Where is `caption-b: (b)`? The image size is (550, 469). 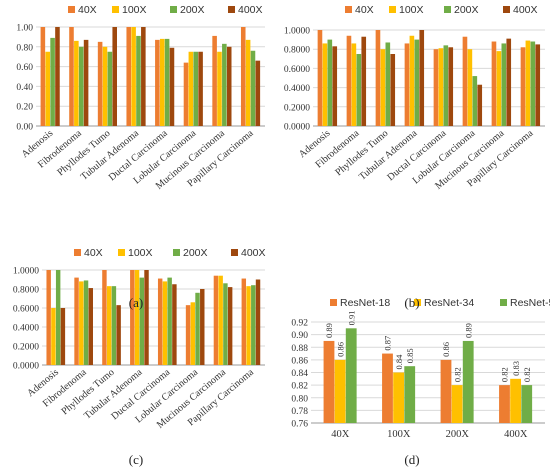 caption-b: (b) is located at coordinates (412, 302).